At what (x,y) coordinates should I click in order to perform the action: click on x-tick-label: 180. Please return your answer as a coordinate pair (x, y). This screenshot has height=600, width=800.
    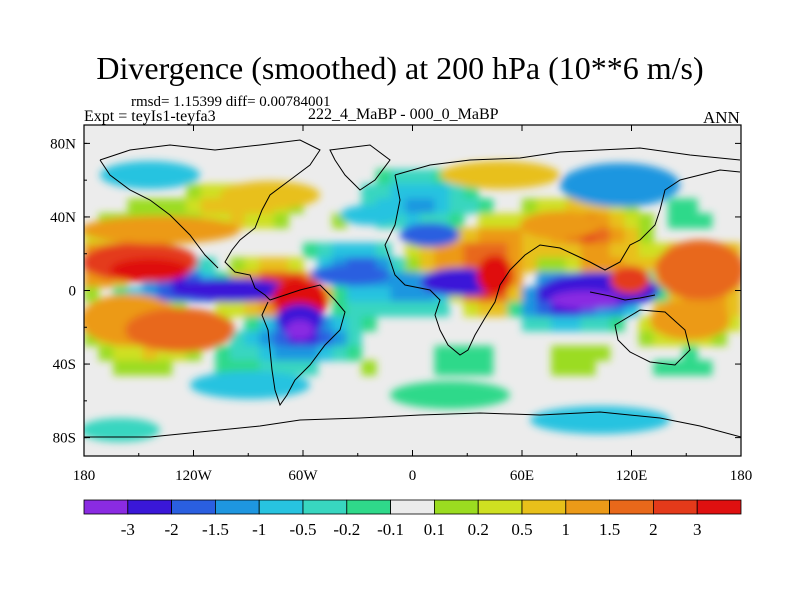
    Looking at the image, I should click on (84, 476).